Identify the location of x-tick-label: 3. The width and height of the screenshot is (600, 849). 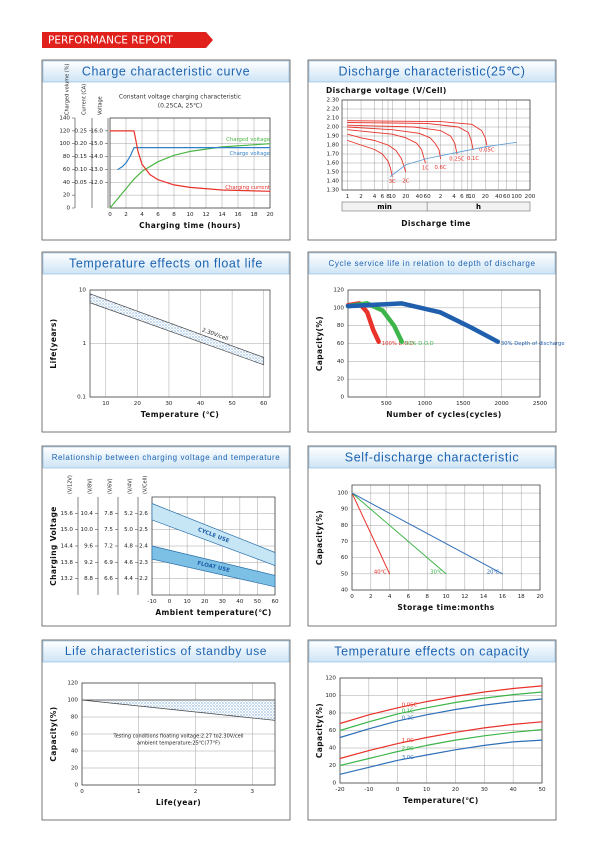
(253, 792).